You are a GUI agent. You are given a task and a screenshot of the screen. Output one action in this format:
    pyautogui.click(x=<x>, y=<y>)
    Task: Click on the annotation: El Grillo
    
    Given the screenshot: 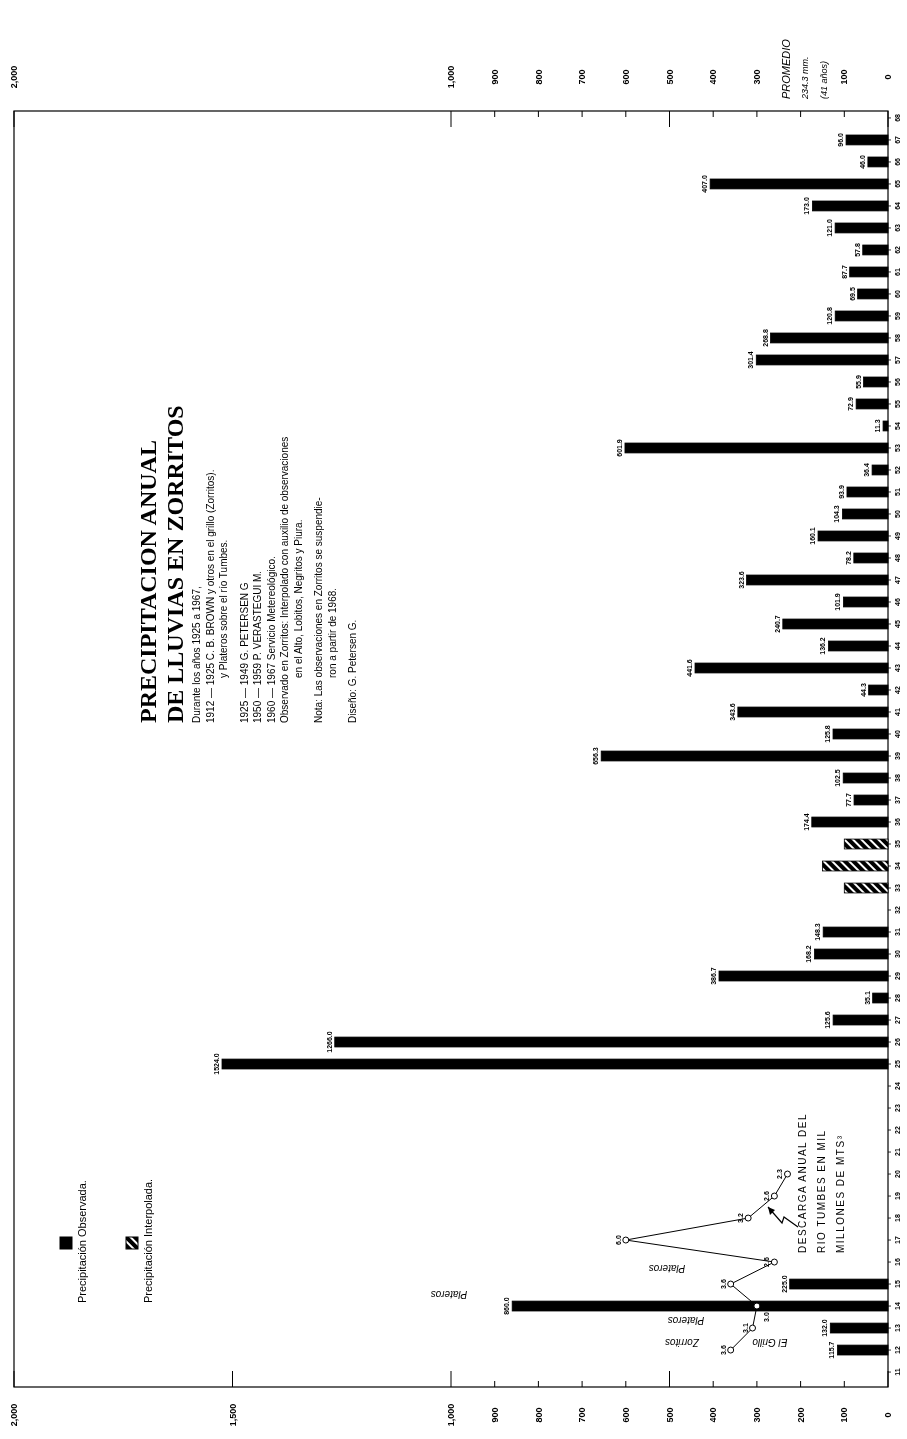 What is the action you would take?
    pyautogui.click(x=770, y=1342)
    